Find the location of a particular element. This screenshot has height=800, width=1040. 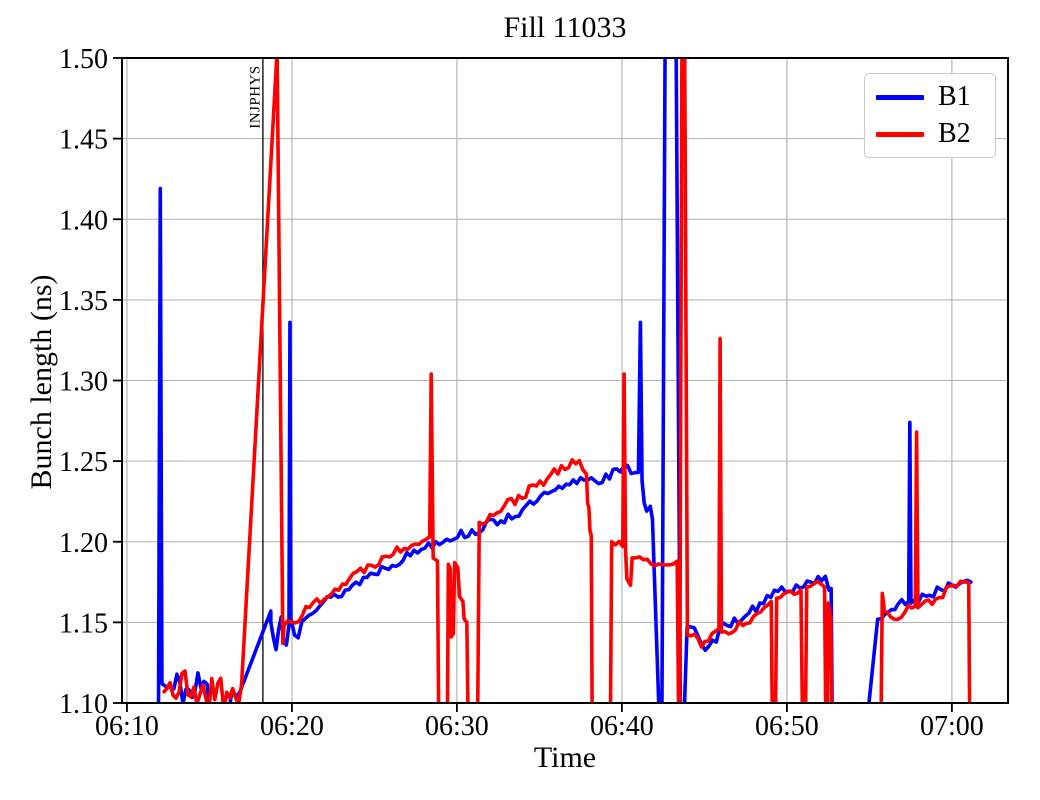

x-tick-label: 06:40 is located at coordinates (622, 726).